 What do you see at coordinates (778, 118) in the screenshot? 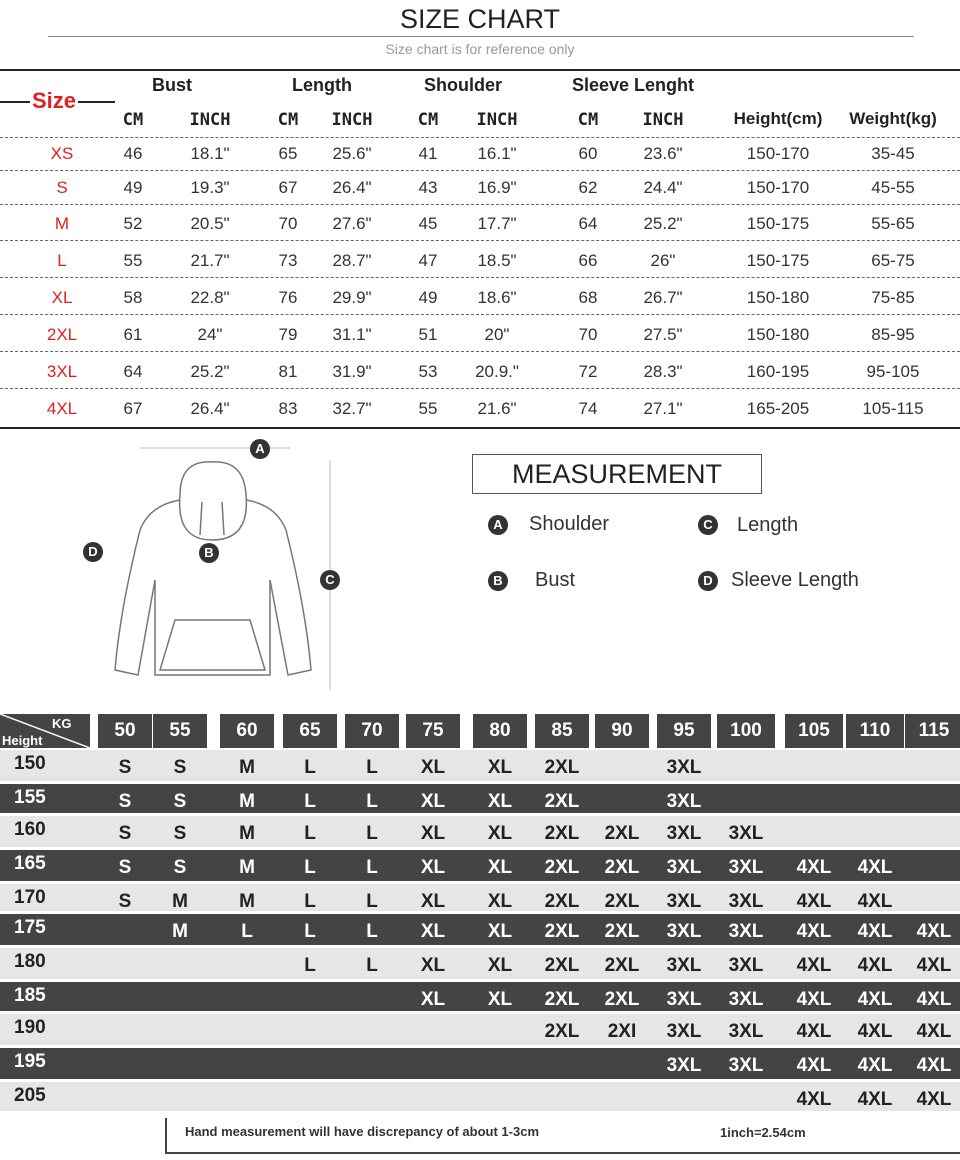
I see `column-header: Height(cm)` at bounding box center [778, 118].